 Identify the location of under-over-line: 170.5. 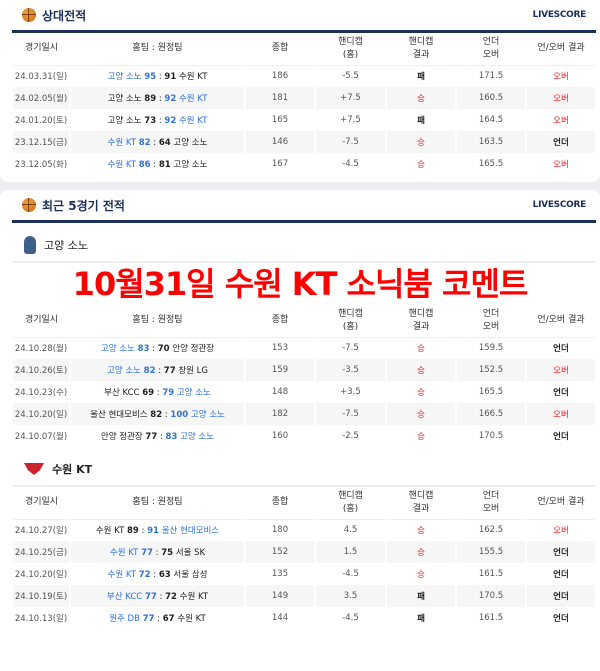
(491, 596).